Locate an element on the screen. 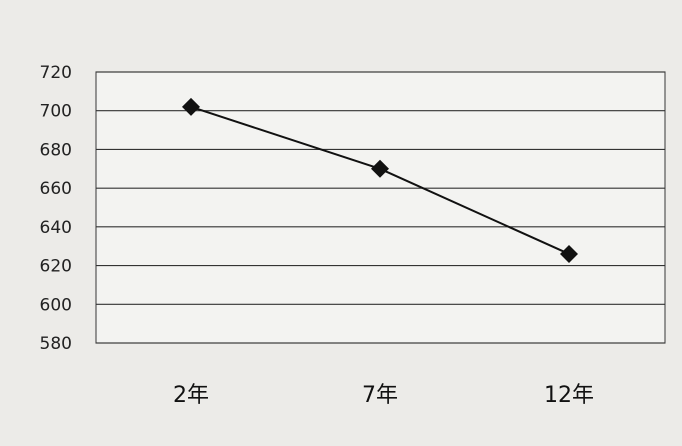 The height and width of the screenshot is (446, 682). x-category-label: 2年 is located at coordinates (191, 395).